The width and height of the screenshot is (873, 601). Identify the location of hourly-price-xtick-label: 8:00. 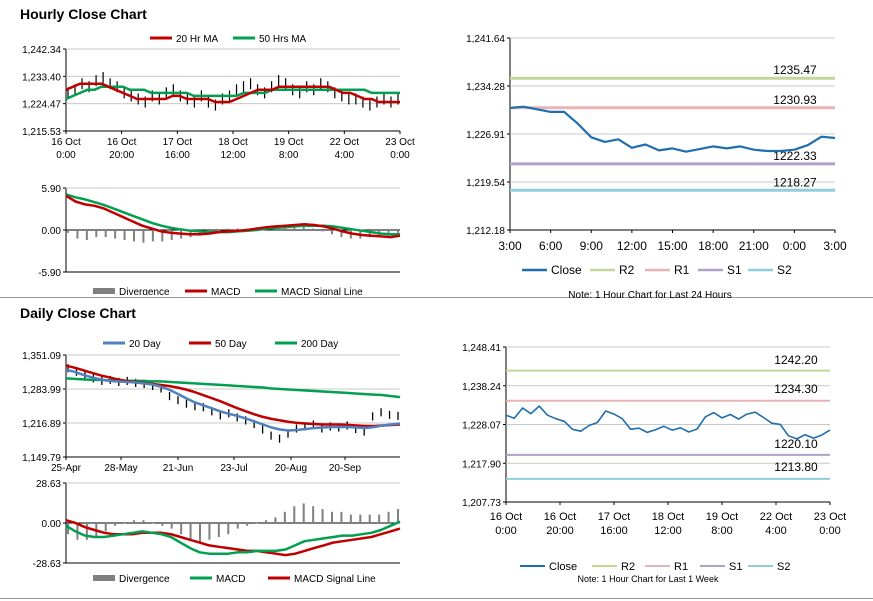
(289, 155).